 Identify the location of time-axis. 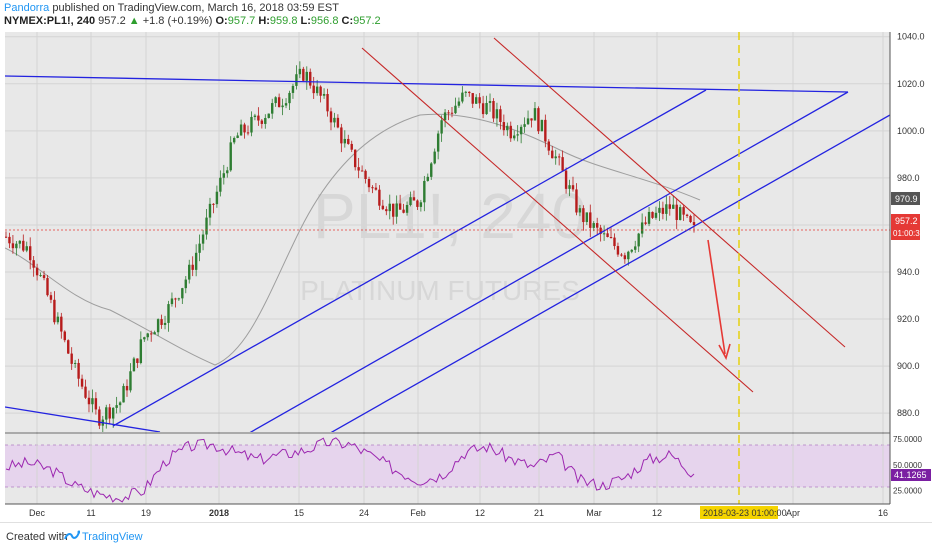
(466, 513).